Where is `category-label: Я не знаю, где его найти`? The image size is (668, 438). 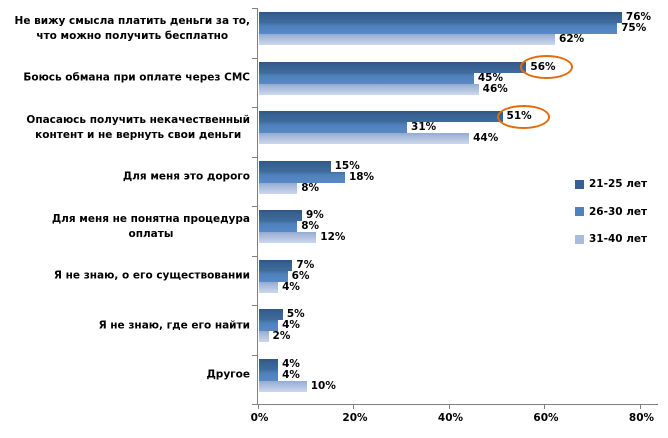 category-label: Я не знаю, где его найти is located at coordinates (174, 325).